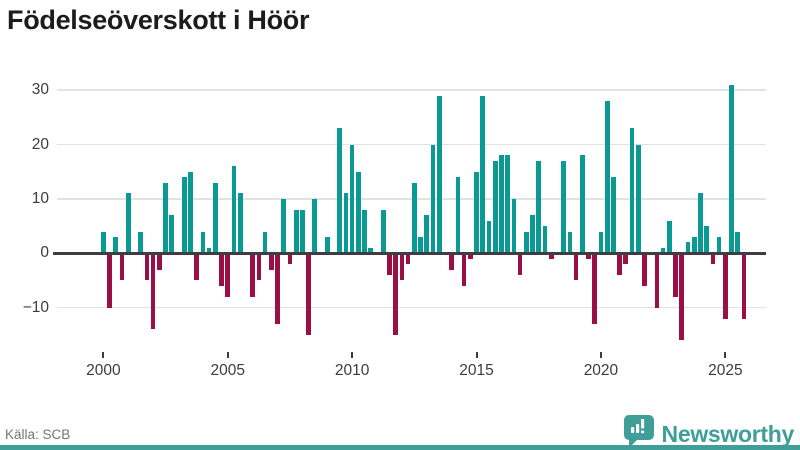 The width and height of the screenshot is (800, 450). What do you see at coordinates (638, 432) in the screenshot?
I see `bar-chart-badge-icon` at bounding box center [638, 432].